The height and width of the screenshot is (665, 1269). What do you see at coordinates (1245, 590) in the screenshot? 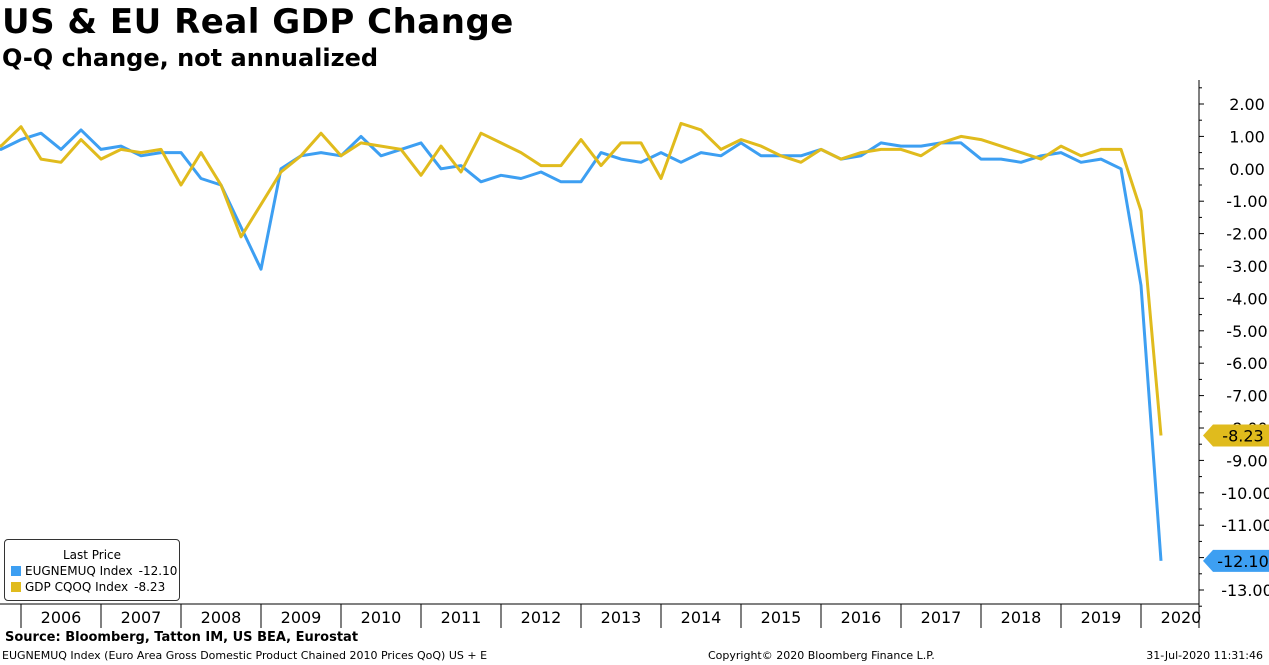
I see `y-tick-label: -13.00` at bounding box center [1245, 590].